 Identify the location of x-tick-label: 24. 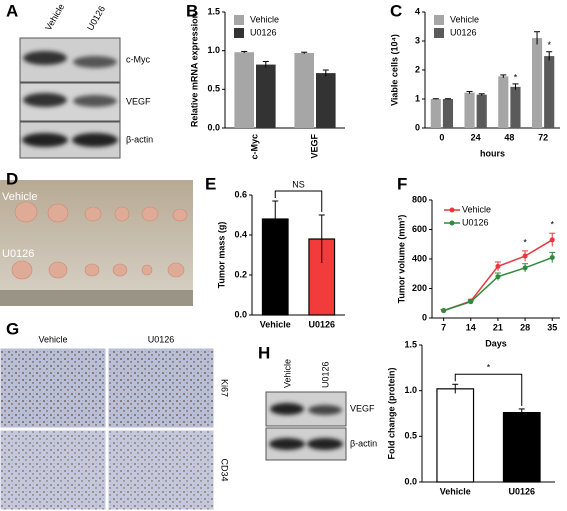
(476, 137).